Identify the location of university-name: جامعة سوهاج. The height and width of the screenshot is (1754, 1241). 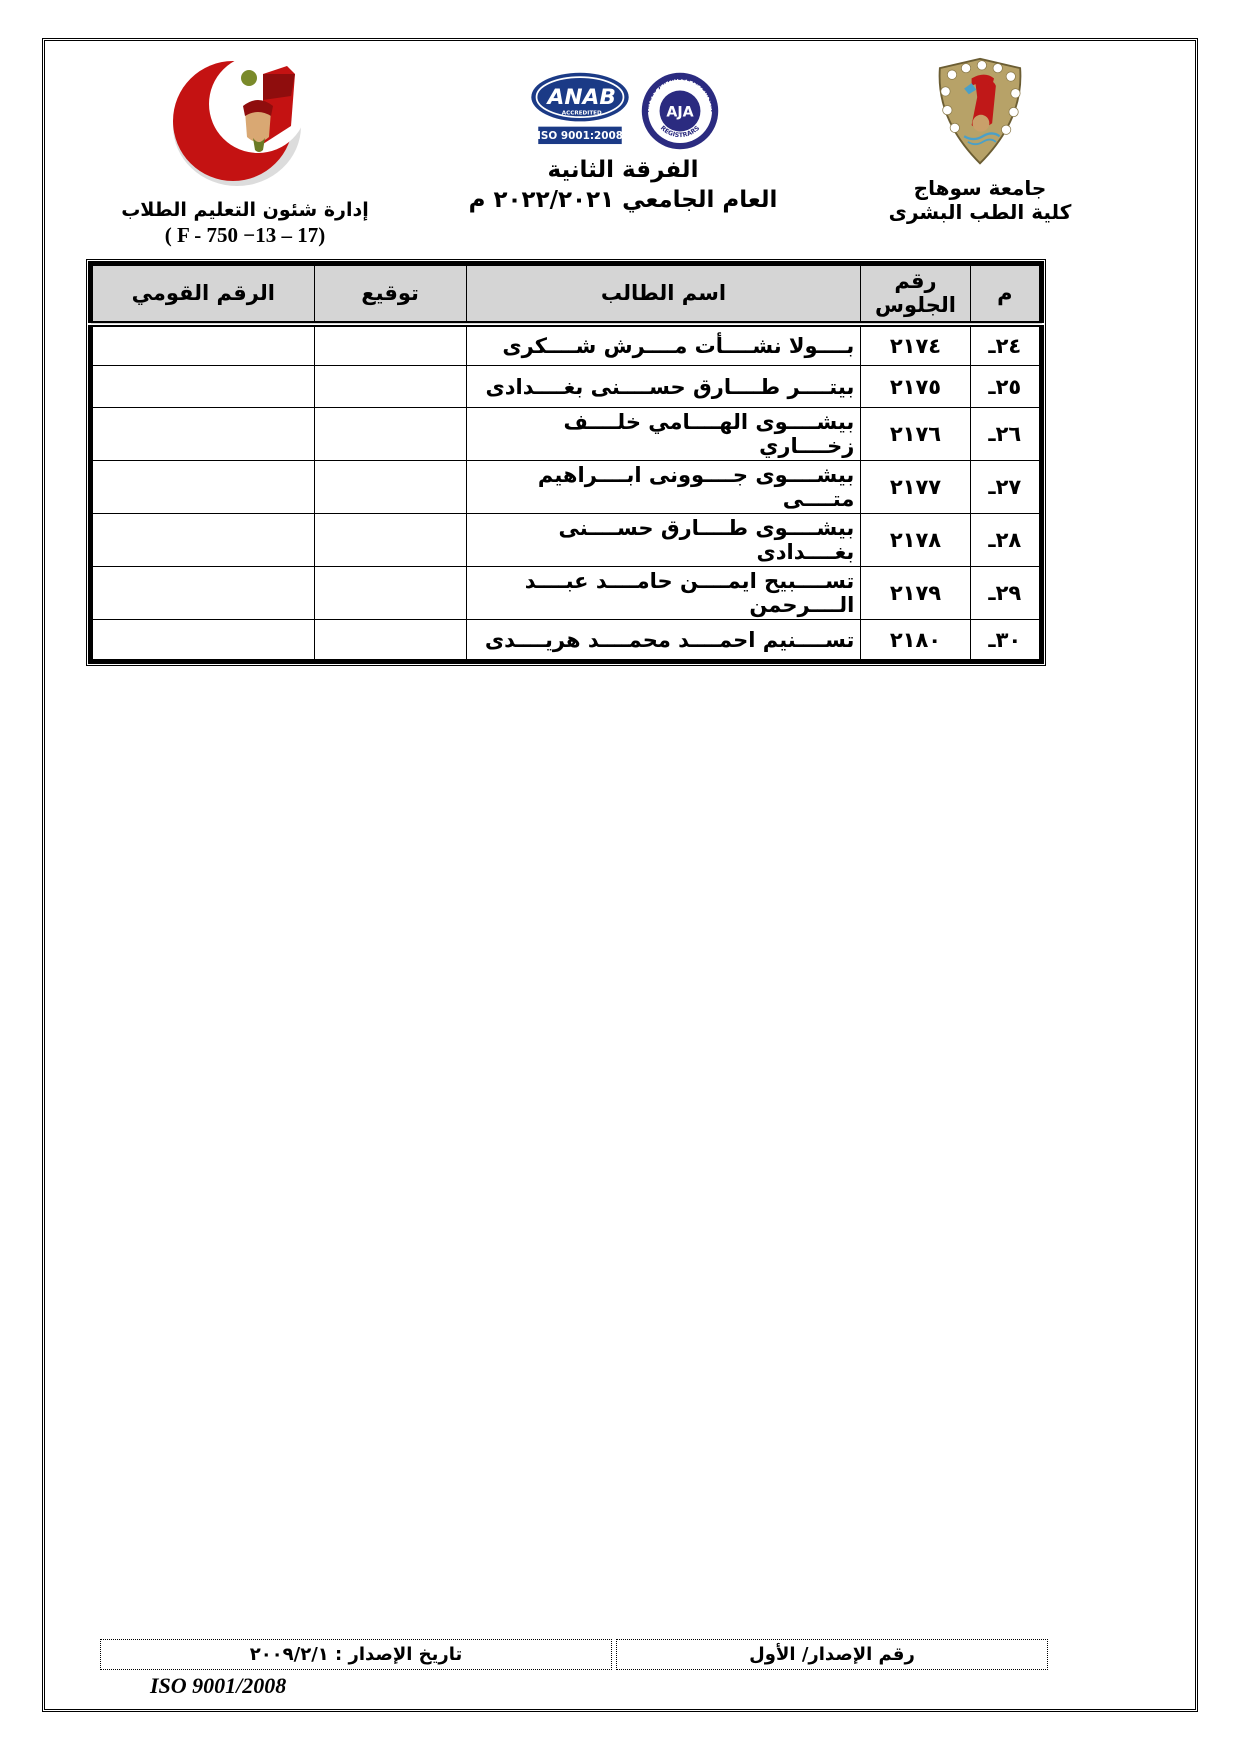
(980, 188).